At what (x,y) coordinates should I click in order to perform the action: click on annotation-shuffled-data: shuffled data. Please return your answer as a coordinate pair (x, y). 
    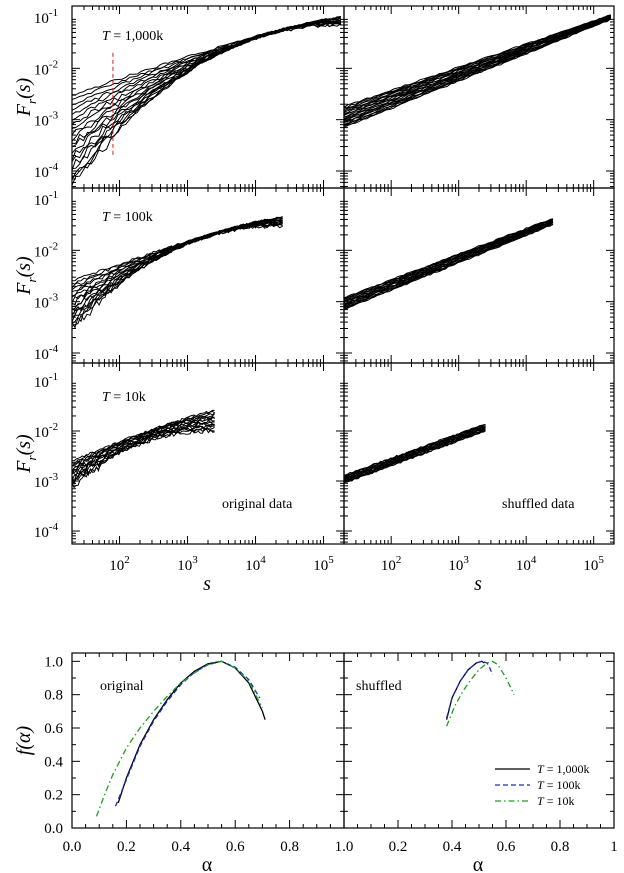
    Looking at the image, I should click on (538, 504).